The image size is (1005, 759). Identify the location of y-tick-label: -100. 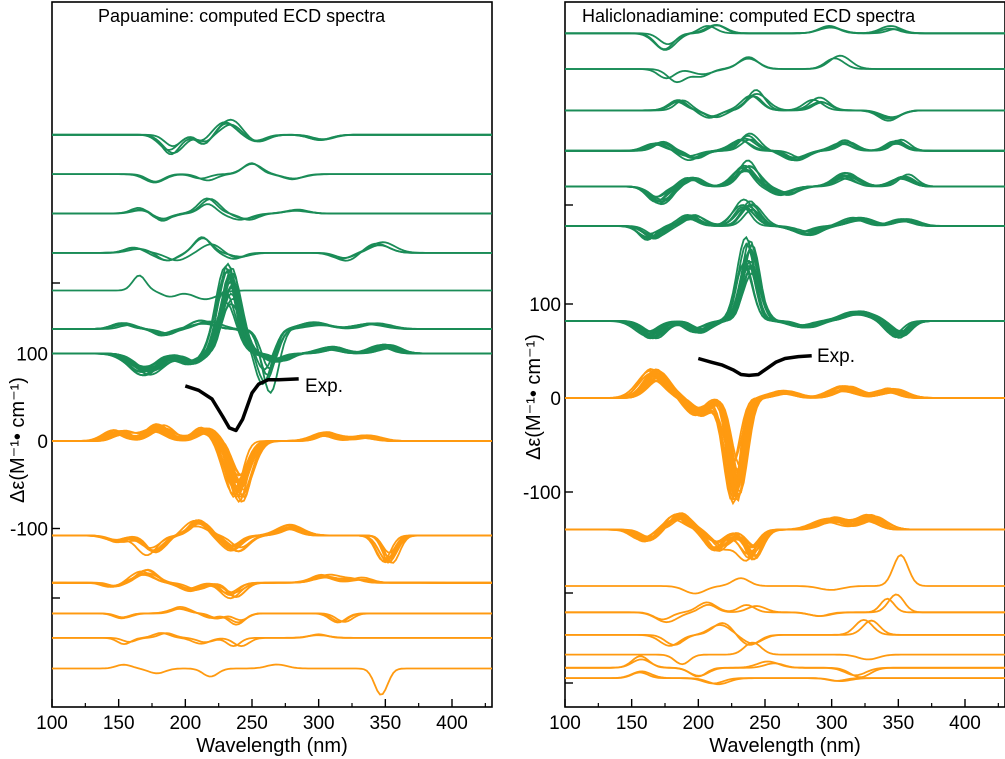
(29, 530).